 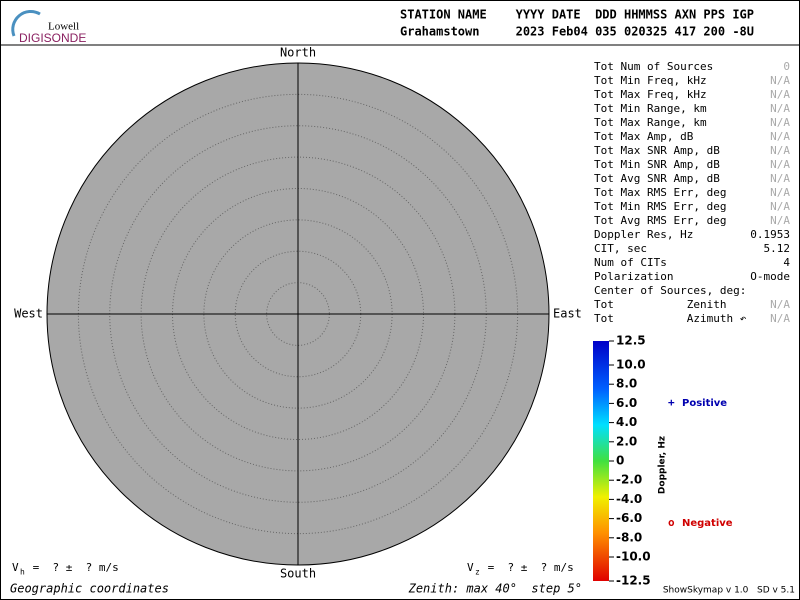 What do you see at coordinates (629, 499) in the screenshot?
I see `colorbar-label: -4.0` at bounding box center [629, 499].